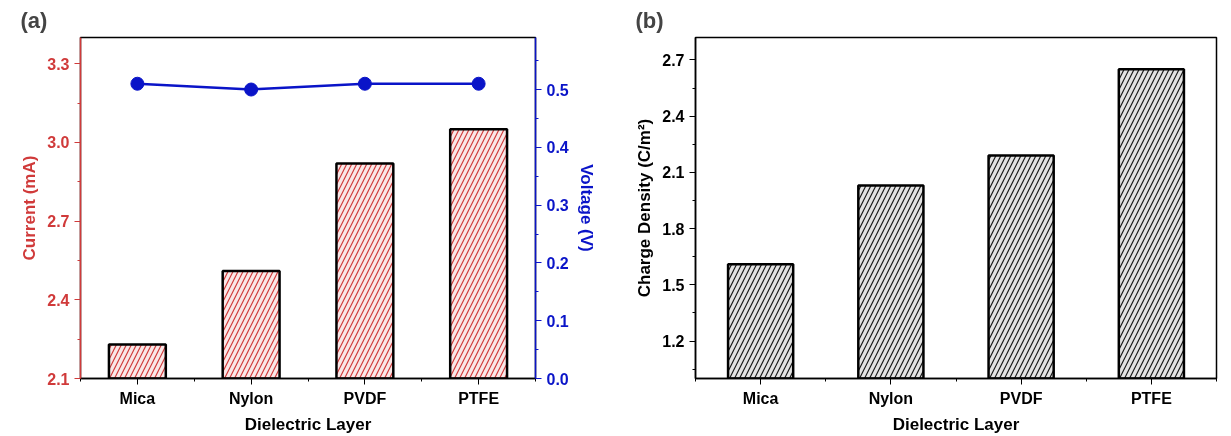  What do you see at coordinates (673, 229) in the screenshot?
I see `y-tick-label: 1.8` at bounding box center [673, 229].